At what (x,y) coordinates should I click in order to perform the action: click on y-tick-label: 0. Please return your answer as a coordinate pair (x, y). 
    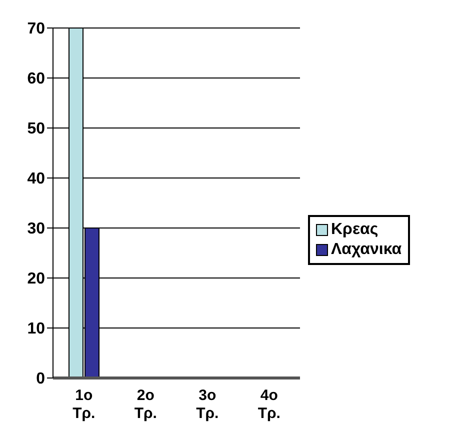
    Looking at the image, I should click on (41, 379).